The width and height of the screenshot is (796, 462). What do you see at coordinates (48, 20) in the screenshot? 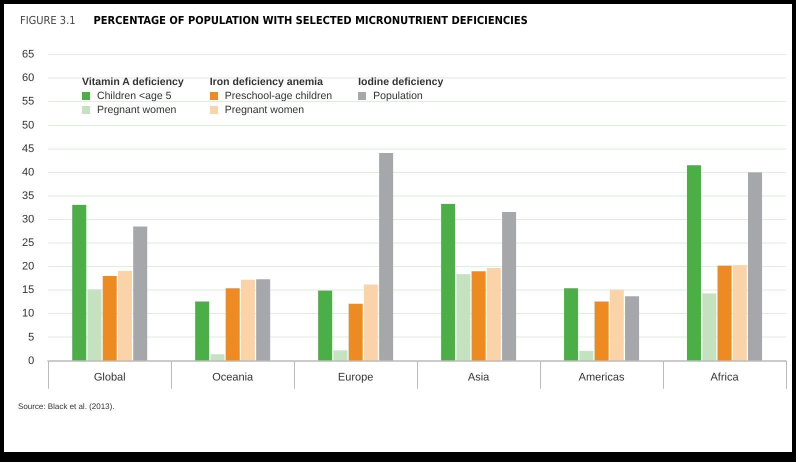
I see `chart-subtitle: FIGURE 3.1` at bounding box center [48, 20].